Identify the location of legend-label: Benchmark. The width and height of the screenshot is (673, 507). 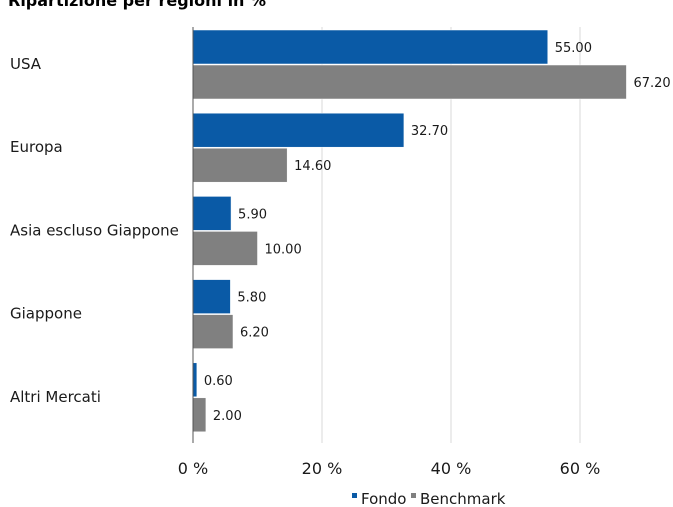
(463, 498).